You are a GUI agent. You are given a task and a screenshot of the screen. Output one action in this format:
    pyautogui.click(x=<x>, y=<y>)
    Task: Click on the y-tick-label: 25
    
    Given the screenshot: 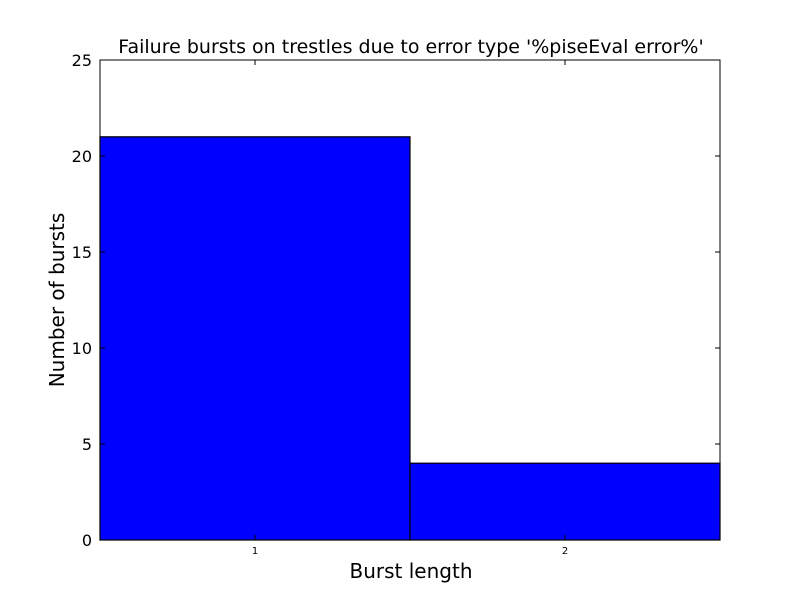 What is the action you would take?
    pyautogui.click(x=82, y=60)
    